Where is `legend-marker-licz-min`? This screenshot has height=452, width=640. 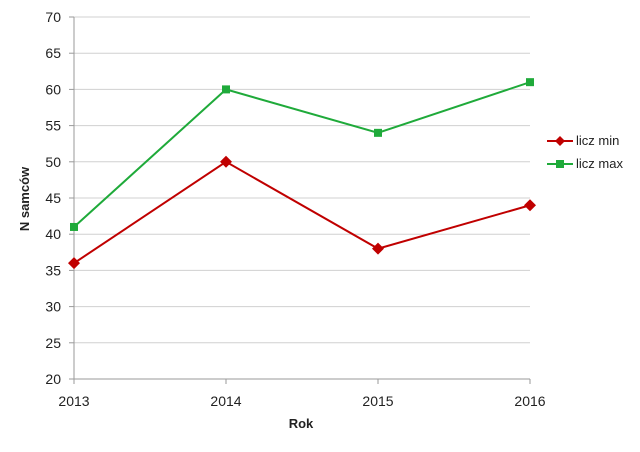
legend-marker-licz-min is located at coordinates (560, 141).